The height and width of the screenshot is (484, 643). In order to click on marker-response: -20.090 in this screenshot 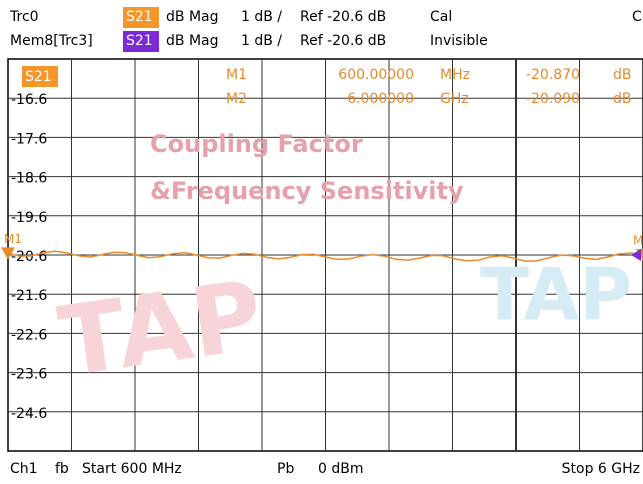, I will do `click(553, 99)`.